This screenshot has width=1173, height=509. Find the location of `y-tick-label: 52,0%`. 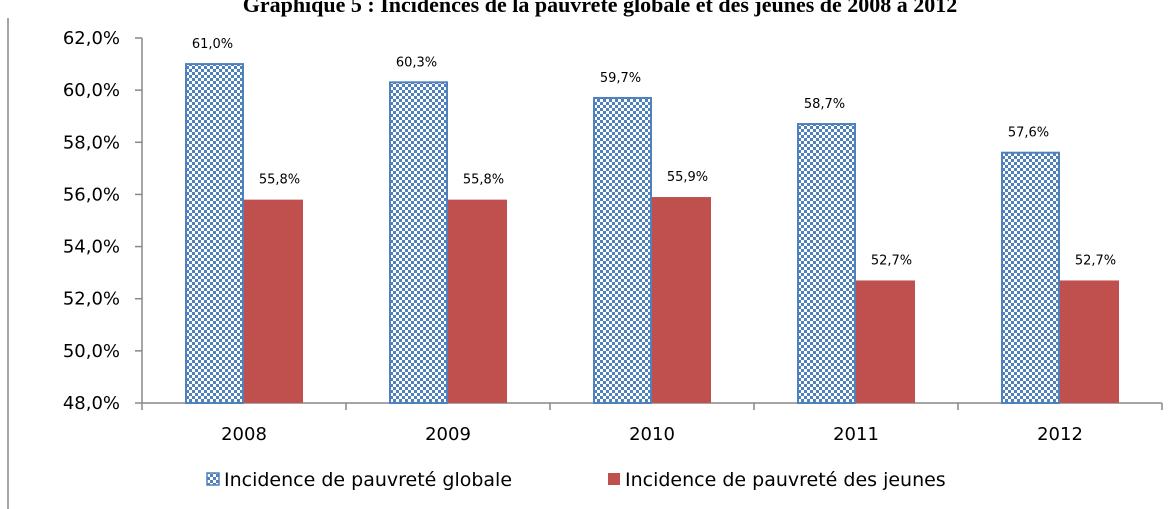

y-tick-label: 52,0% is located at coordinates (91, 299).